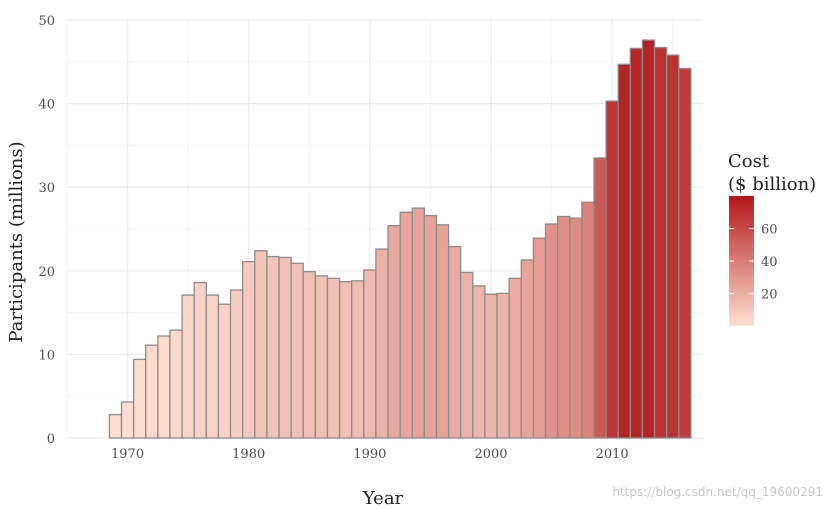 This screenshot has width=831, height=511. Describe the element at coordinates (769, 295) in the screenshot. I see `legend-tick-label: 20` at that location.